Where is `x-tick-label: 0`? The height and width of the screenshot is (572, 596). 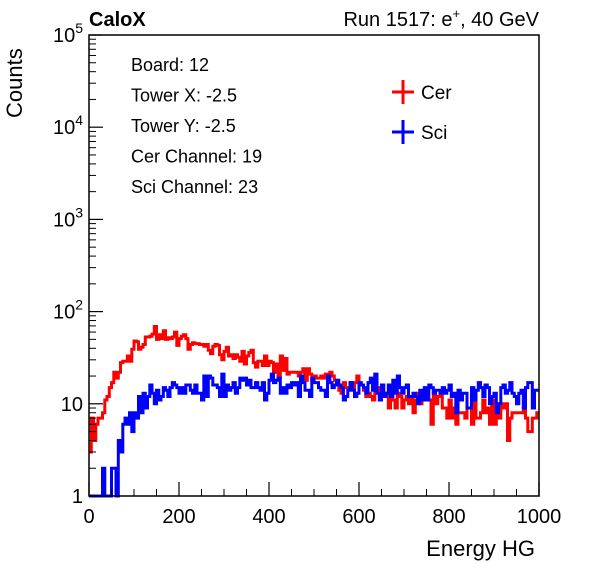 x-tick-label: 0 is located at coordinates (88, 517).